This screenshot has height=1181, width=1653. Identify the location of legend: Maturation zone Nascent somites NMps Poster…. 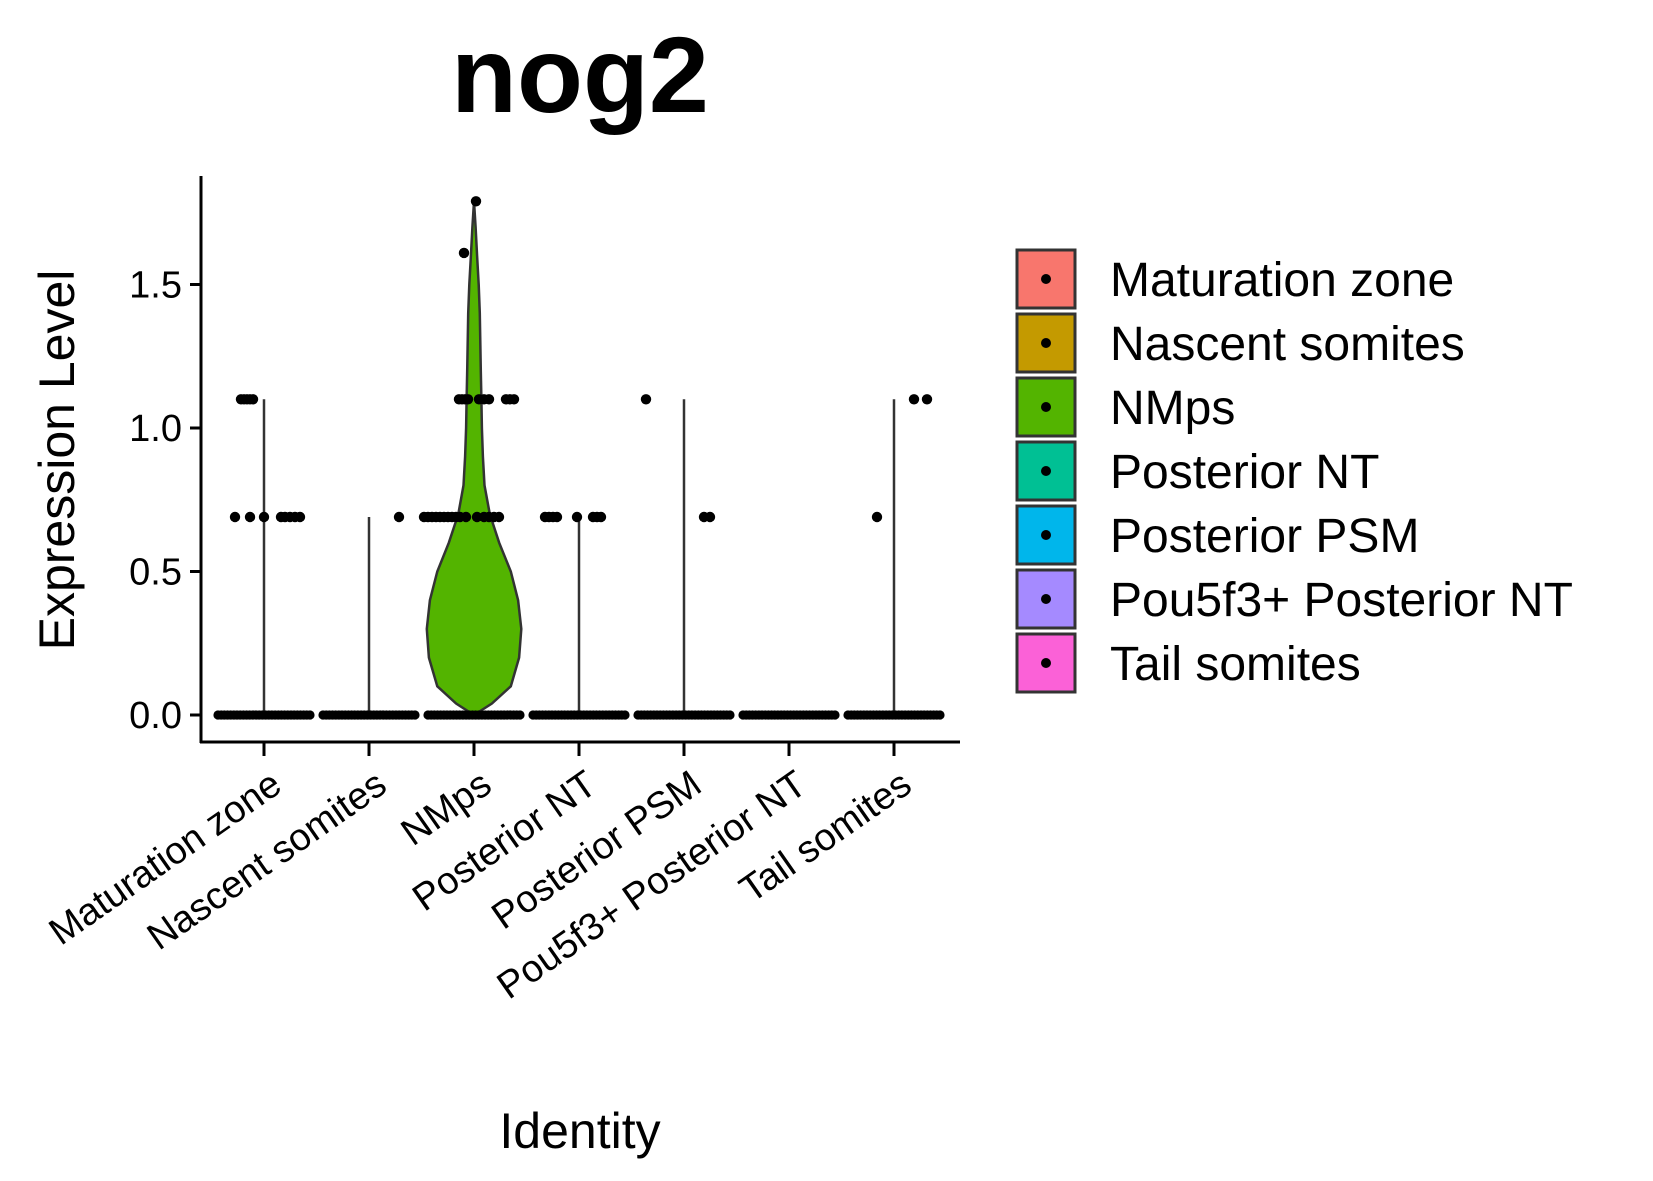
(1294, 471).